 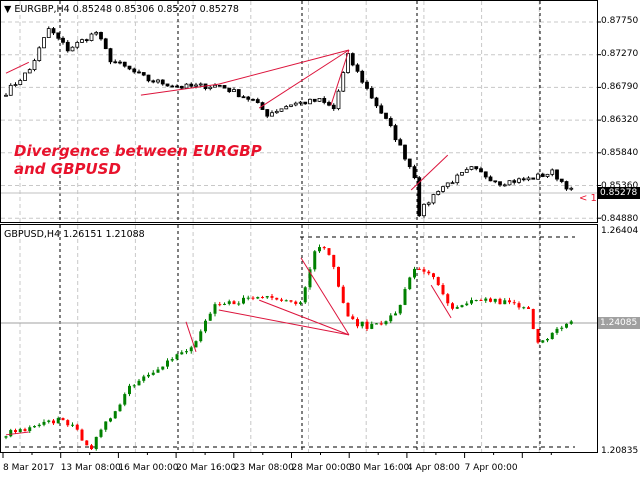 What do you see at coordinates (620, 219) in the screenshot?
I see `eurgbp-price-tick: 0.84880` at bounding box center [620, 219].